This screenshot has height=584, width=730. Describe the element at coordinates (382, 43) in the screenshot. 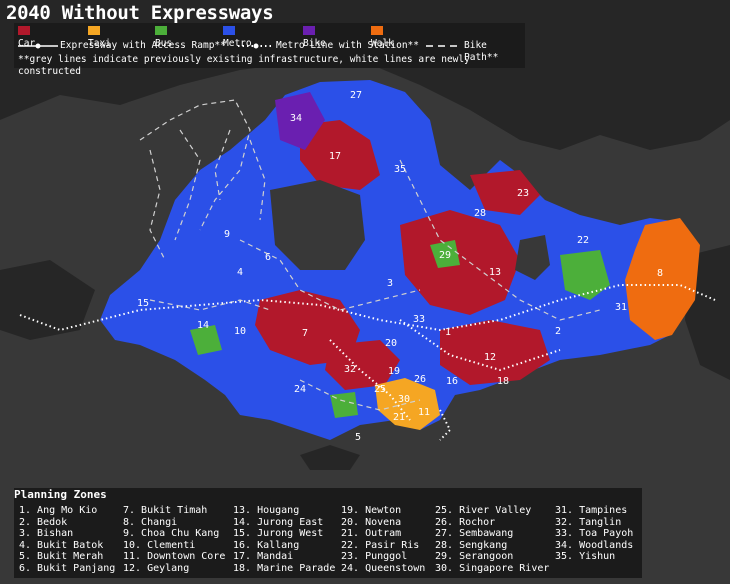

I see `legend-label: Walk` at that location.